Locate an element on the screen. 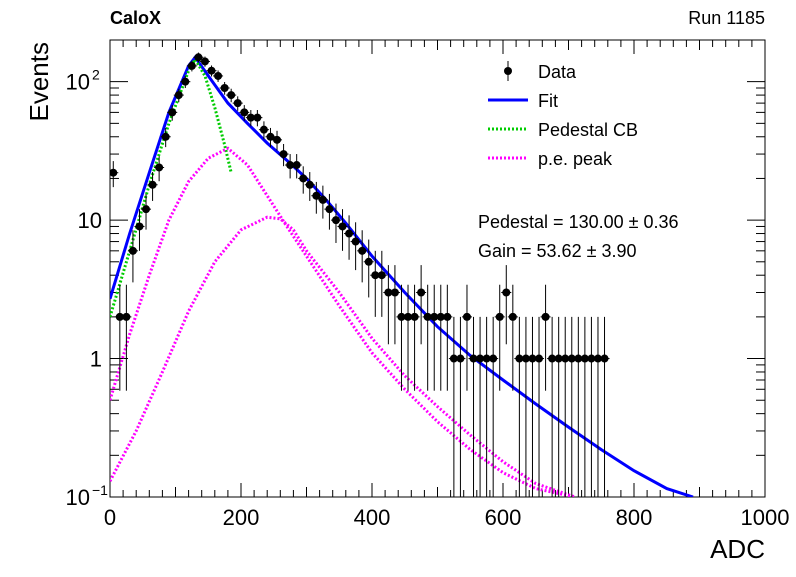 This screenshot has height=577, width=796. experiment-label: CaloX is located at coordinates (135, 18).